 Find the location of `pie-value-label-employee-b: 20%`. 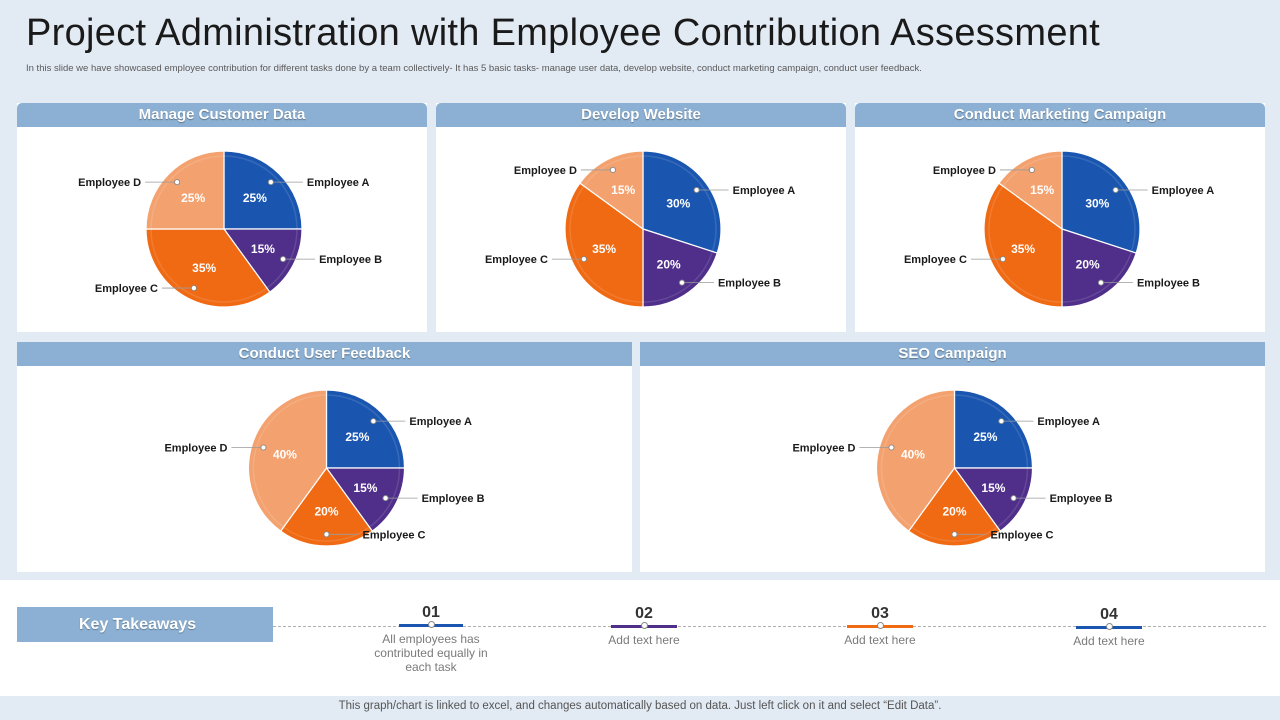

pie-value-label-employee-b: 20% is located at coordinates (669, 264).